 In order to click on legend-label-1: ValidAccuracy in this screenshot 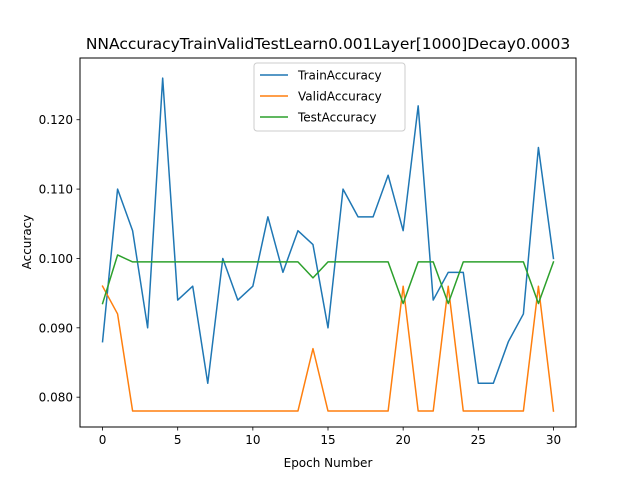, I will do `click(340, 97)`.